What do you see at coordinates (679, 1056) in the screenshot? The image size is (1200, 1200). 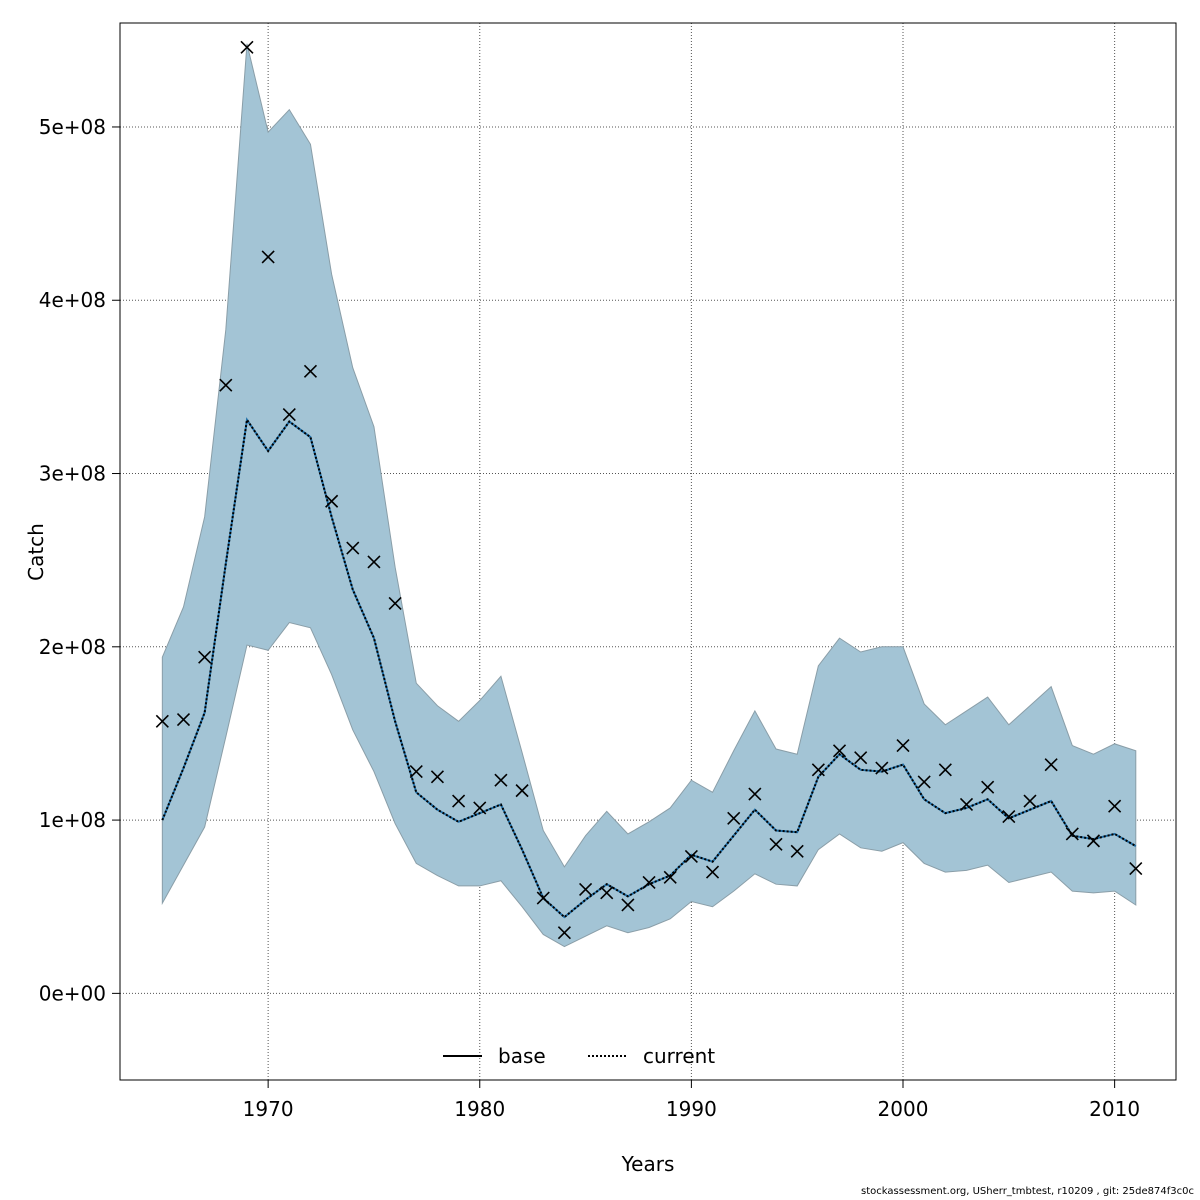 I see `legend-current-label: current` at bounding box center [679, 1056].